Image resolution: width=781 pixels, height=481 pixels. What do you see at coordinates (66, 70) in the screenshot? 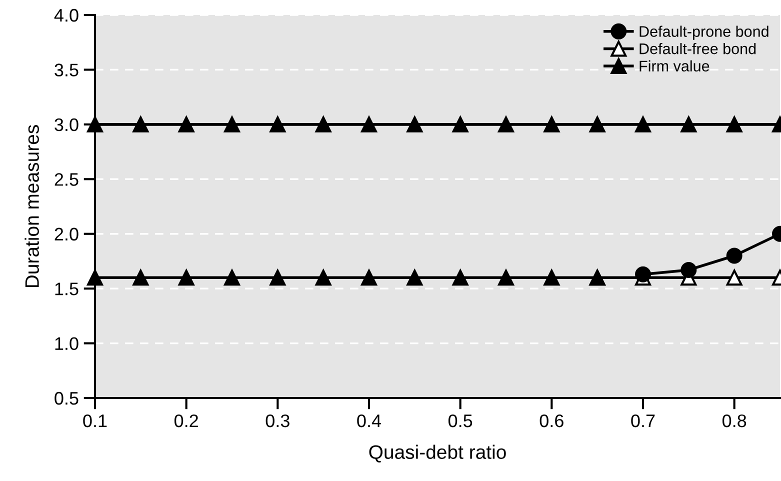
I see `y-tick-label: 3.5` at bounding box center [66, 70].